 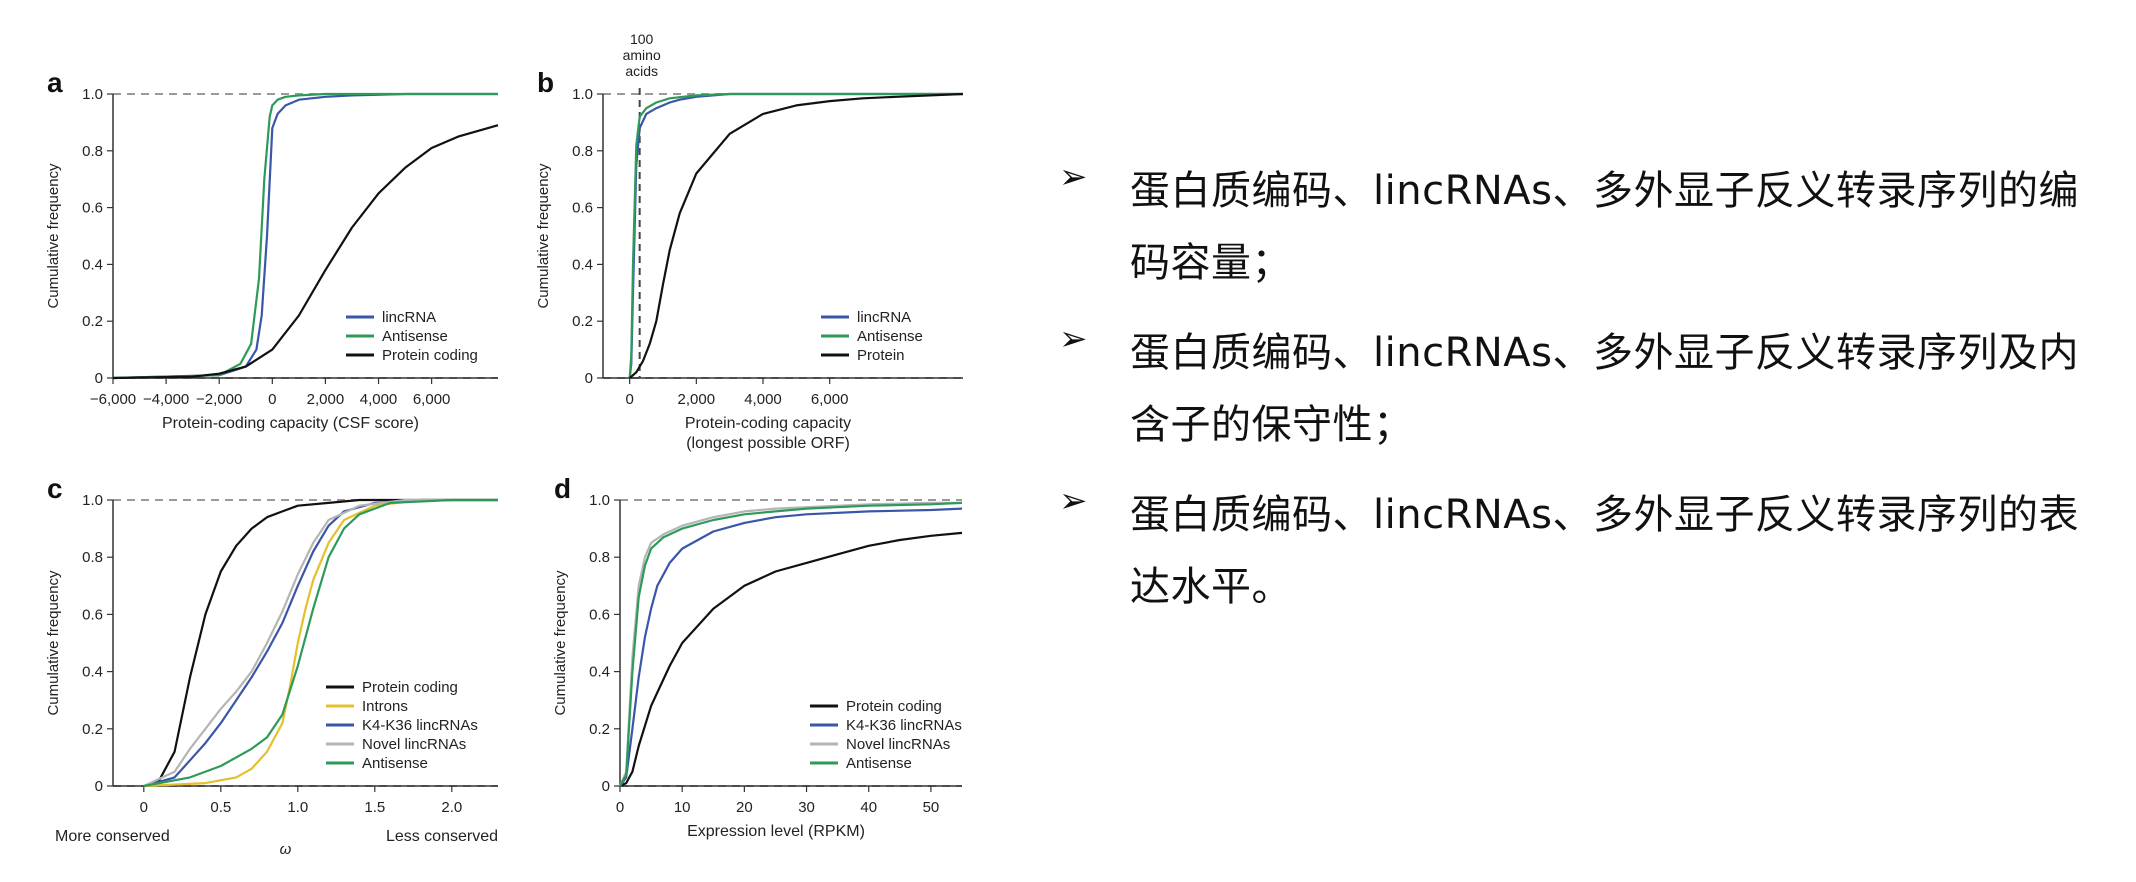 What do you see at coordinates (744, 807) in the screenshot?
I see `x-tick-label: 20` at bounding box center [744, 807].